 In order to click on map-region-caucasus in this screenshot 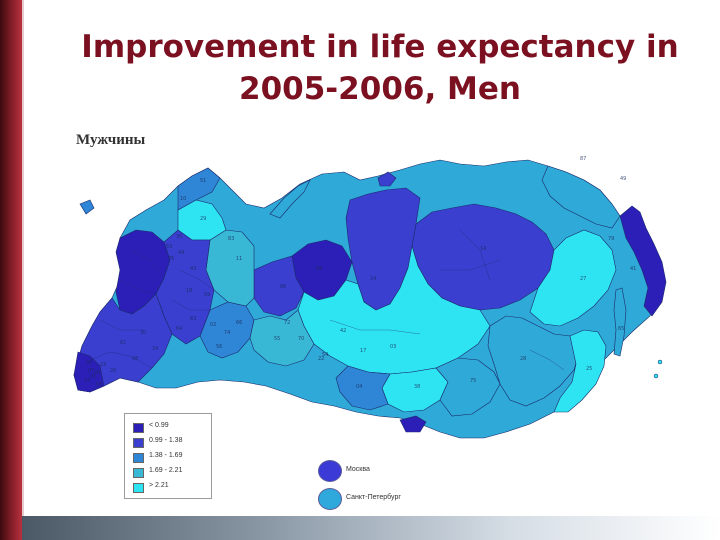, I will do `click(89, 372)`.